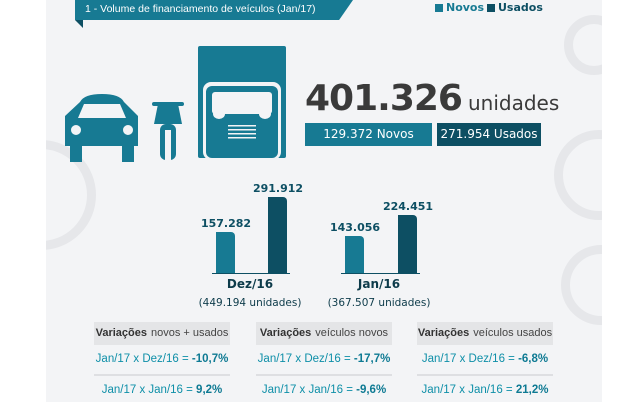 The width and height of the screenshot is (624, 405). Describe the element at coordinates (277, 235) in the screenshot. I see `bar-usados-dez16` at that location.